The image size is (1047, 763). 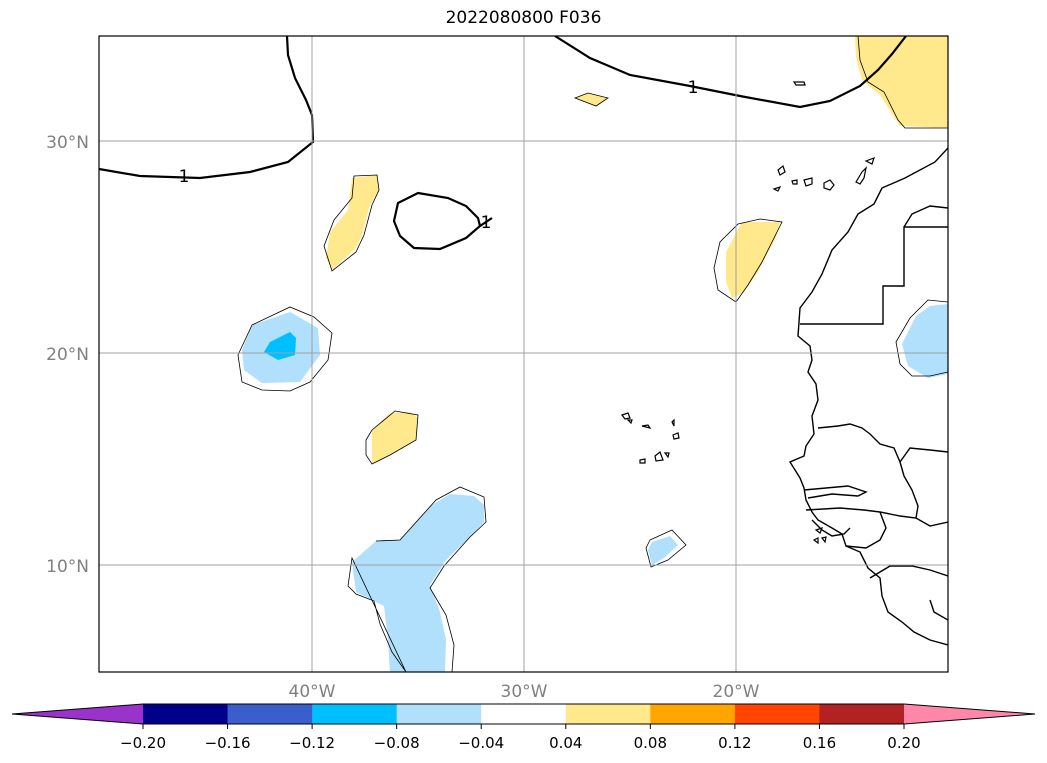 I want to click on colorbar-tick-label: 0.16, so click(x=819, y=743).